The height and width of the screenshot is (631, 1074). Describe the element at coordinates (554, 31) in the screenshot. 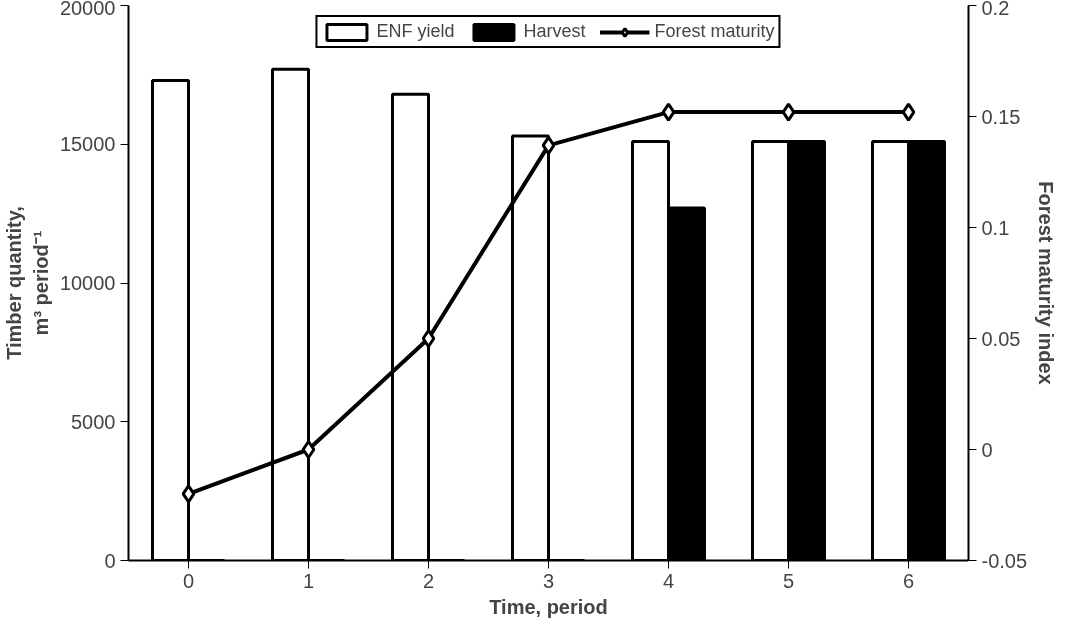

I see `legend-label: Harvest` at that location.